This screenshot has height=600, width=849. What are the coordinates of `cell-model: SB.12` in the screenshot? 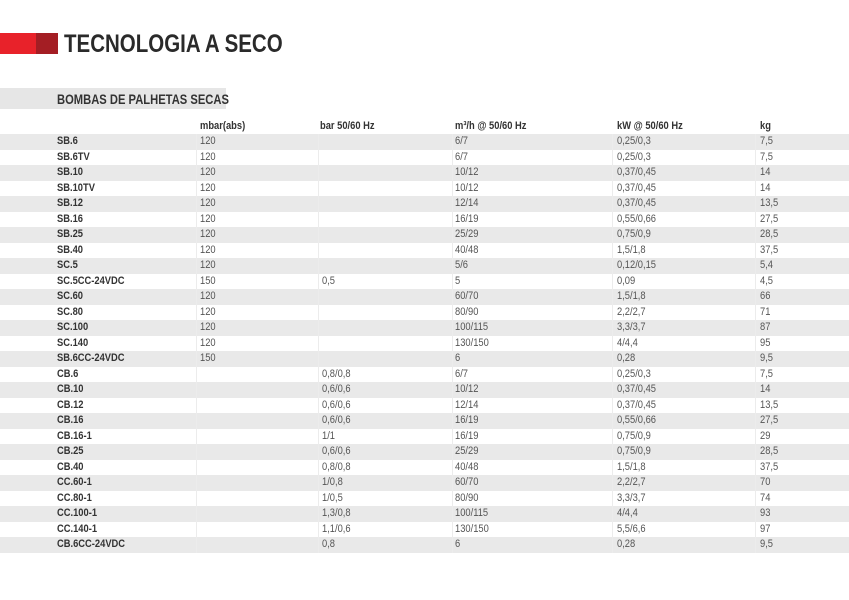 It's located at (70, 203).